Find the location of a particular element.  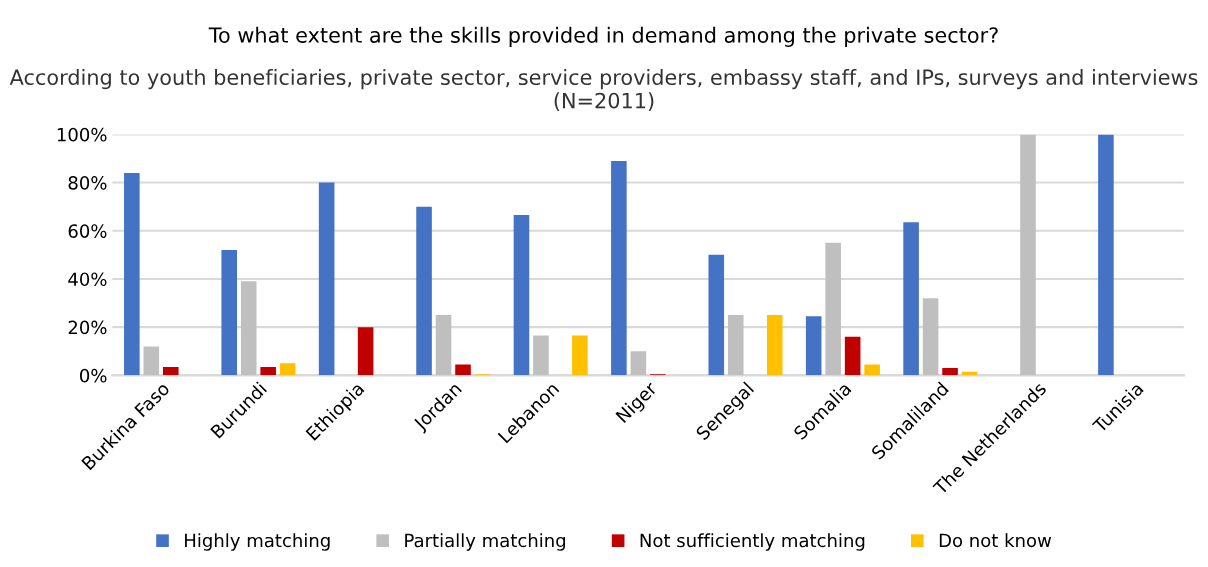

chart-subtitle: According to youth beneficiaries, private sector, service providers, embassy staff, and IPs, surveys and interviews (N=2011) is located at coordinates (603, 89).